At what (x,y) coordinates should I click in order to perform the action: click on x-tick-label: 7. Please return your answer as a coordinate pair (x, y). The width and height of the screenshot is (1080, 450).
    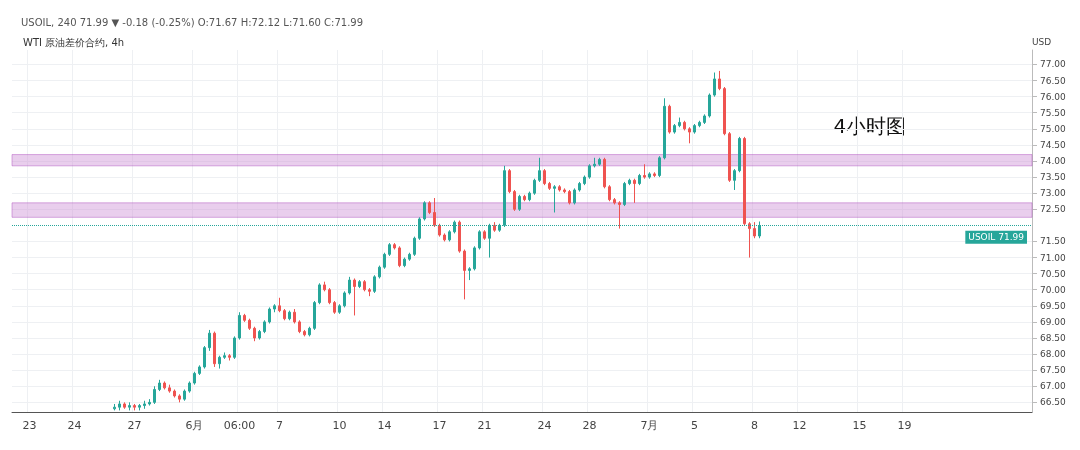
    Looking at the image, I should click on (279, 425).